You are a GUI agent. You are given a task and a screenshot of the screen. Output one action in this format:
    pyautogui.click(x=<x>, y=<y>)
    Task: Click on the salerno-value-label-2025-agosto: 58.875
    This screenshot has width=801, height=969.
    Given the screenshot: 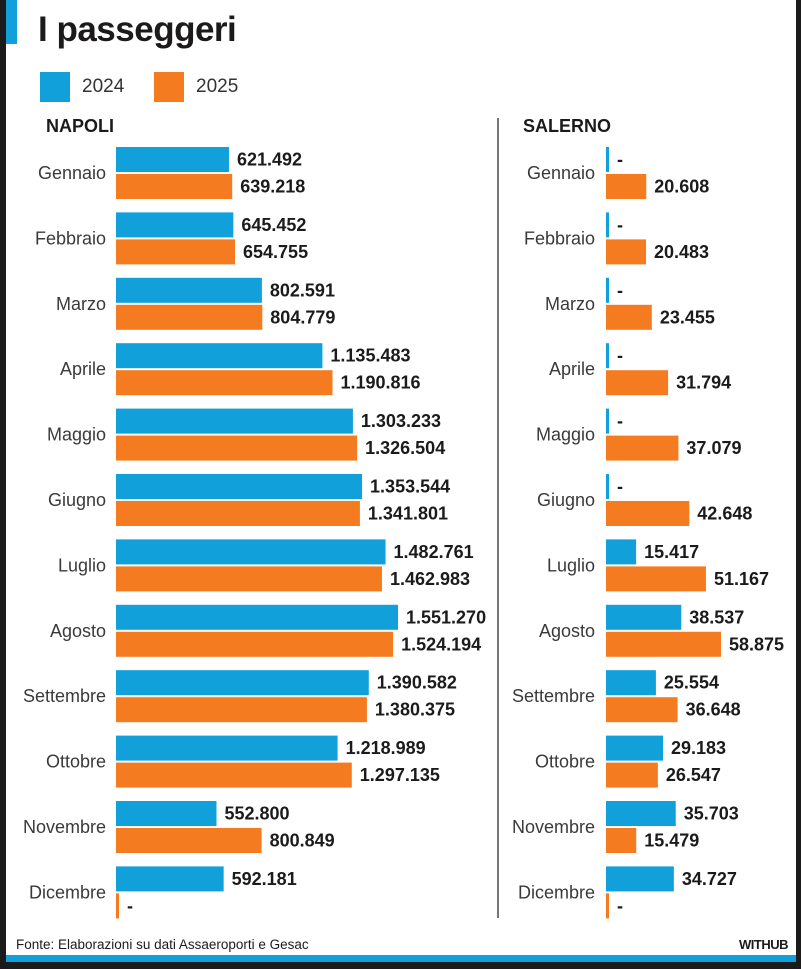 What is the action you would take?
    pyautogui.click(x=756, y=644)
    